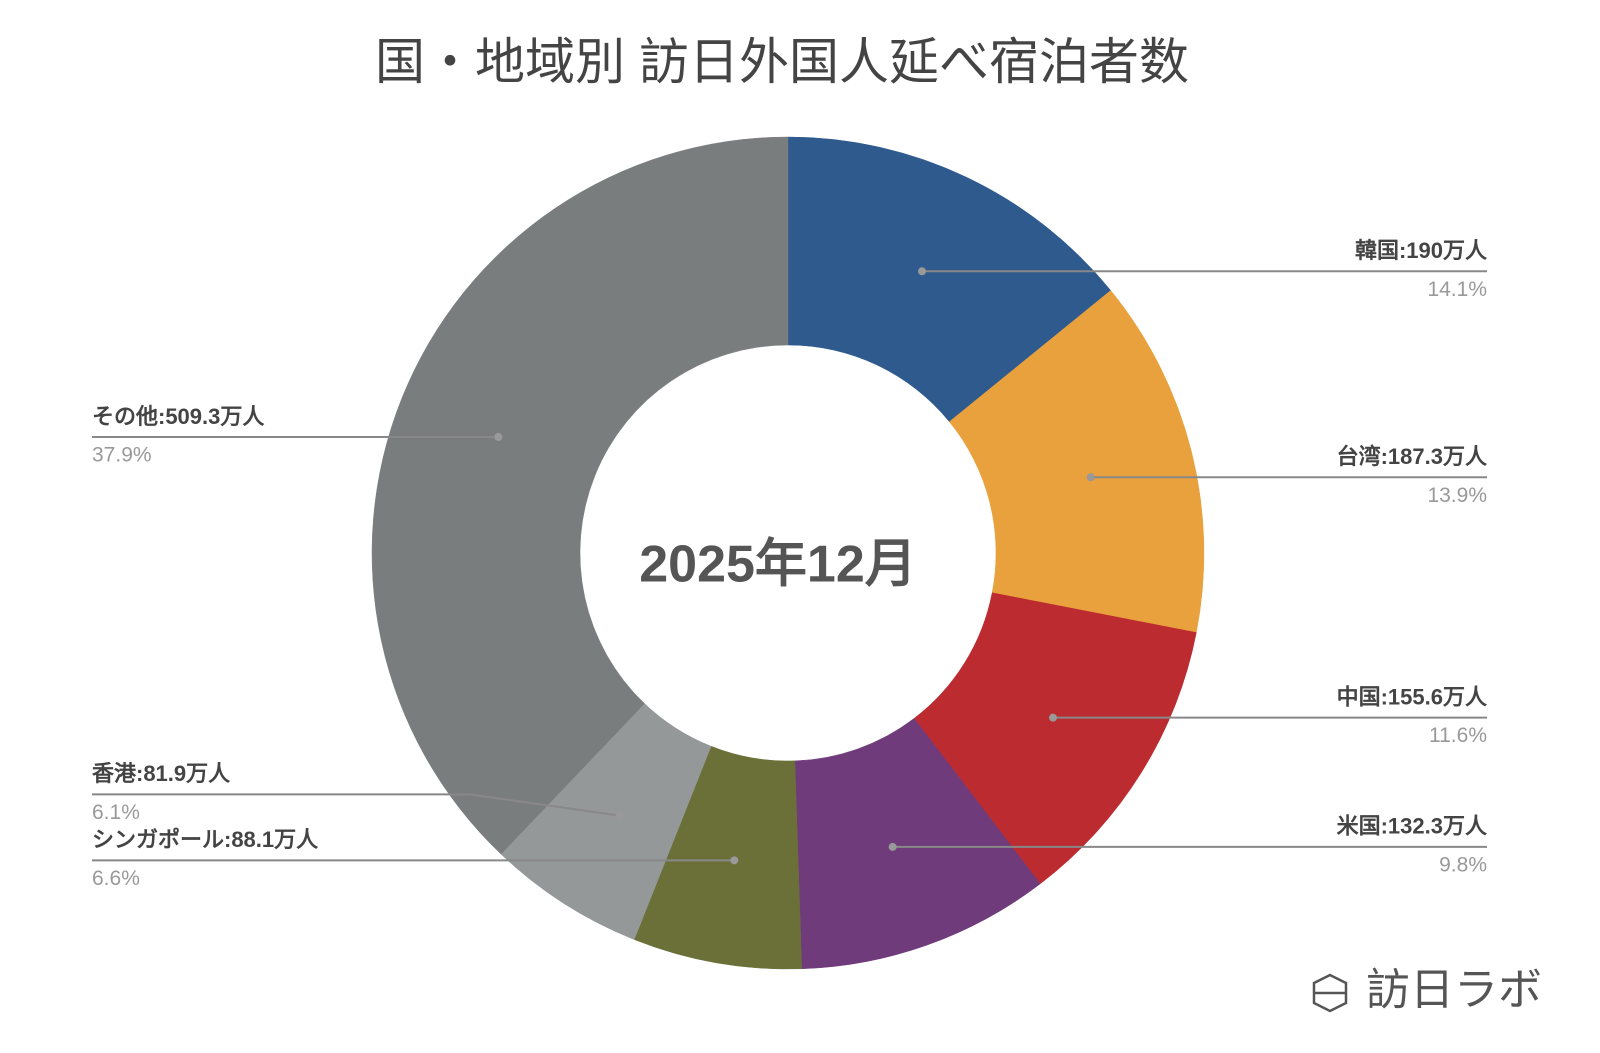 The image size is (1600, 1053). I want to click on percentage-label: 14.1%, so click(1457, 289).